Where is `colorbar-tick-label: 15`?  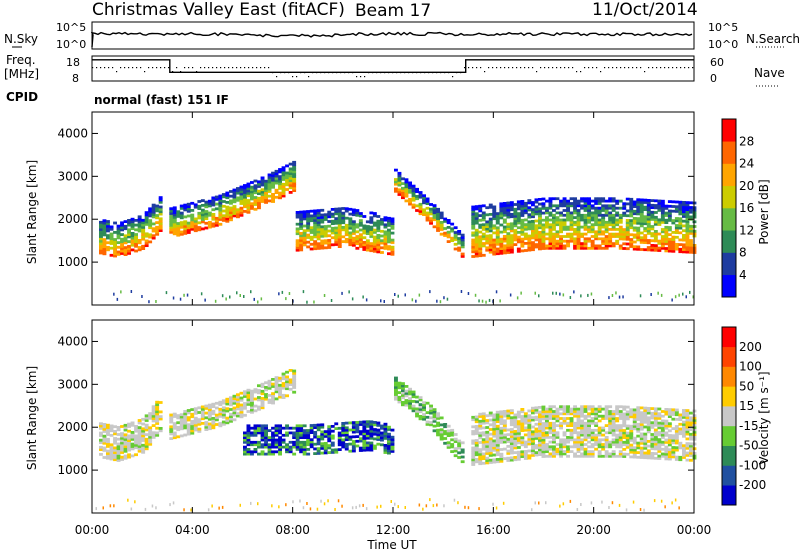 colorbar-tick-label: 15 is located at coordinates (746, 406).